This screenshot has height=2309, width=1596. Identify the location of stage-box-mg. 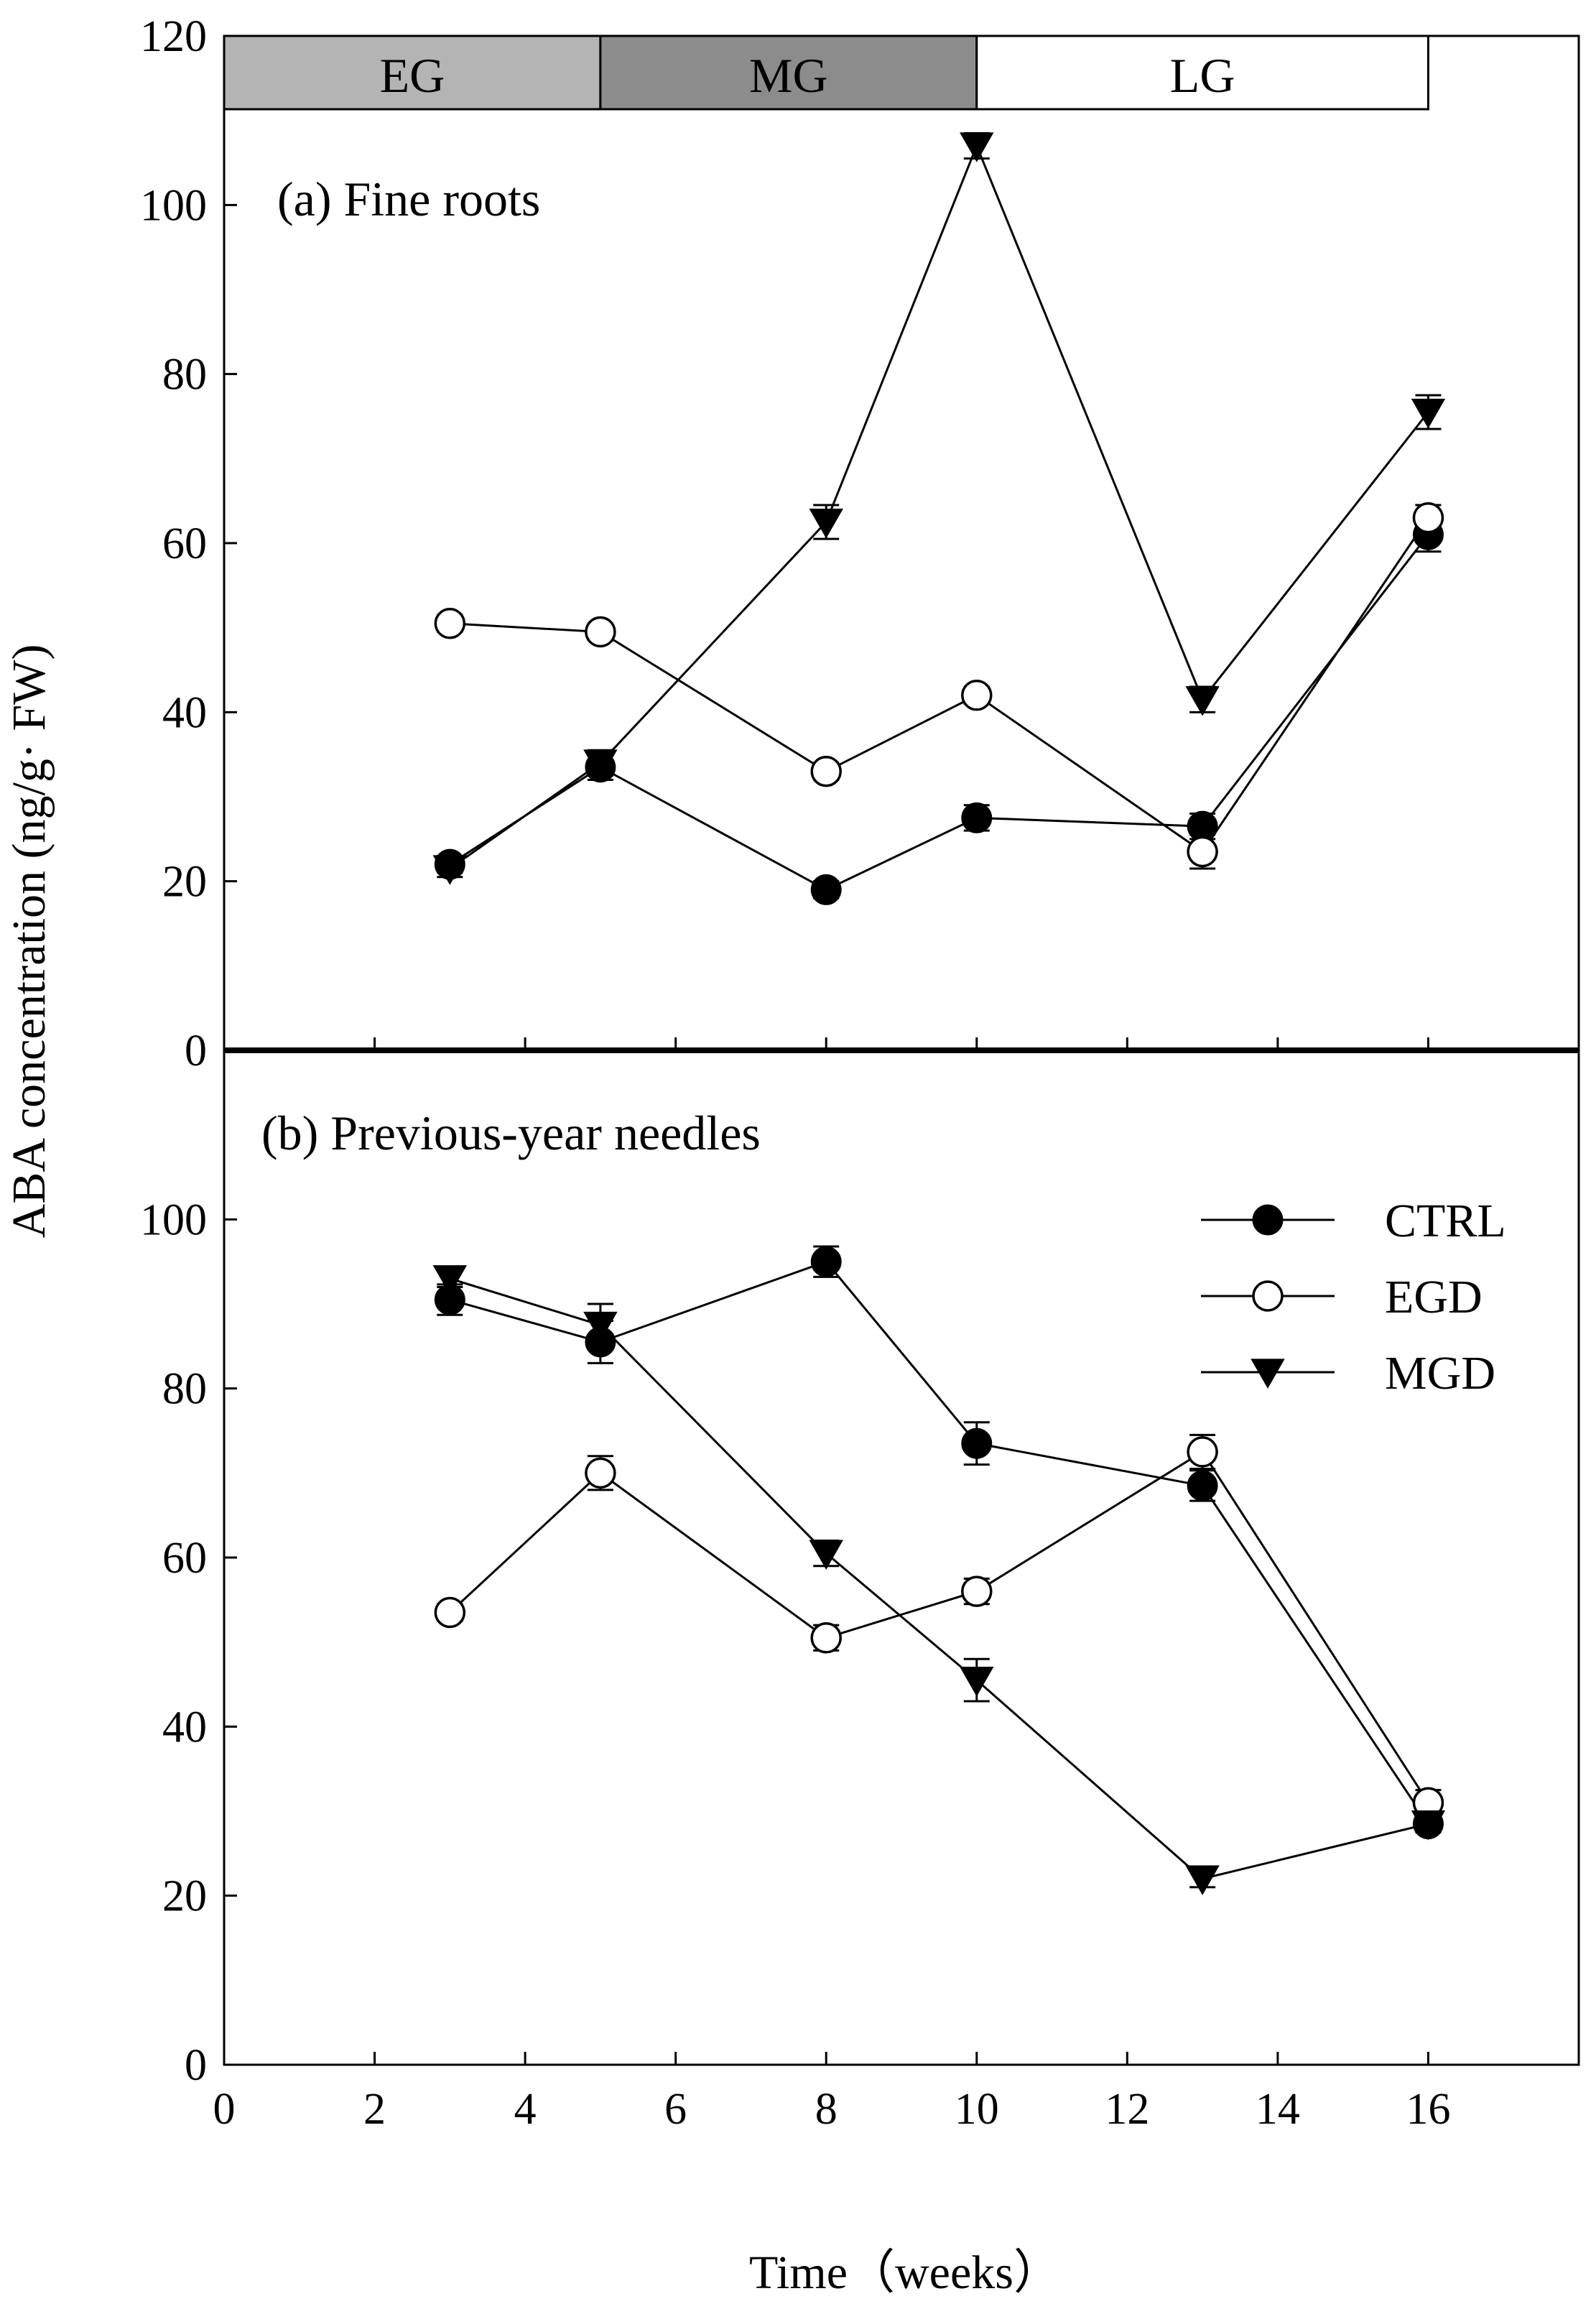
(788, 72).